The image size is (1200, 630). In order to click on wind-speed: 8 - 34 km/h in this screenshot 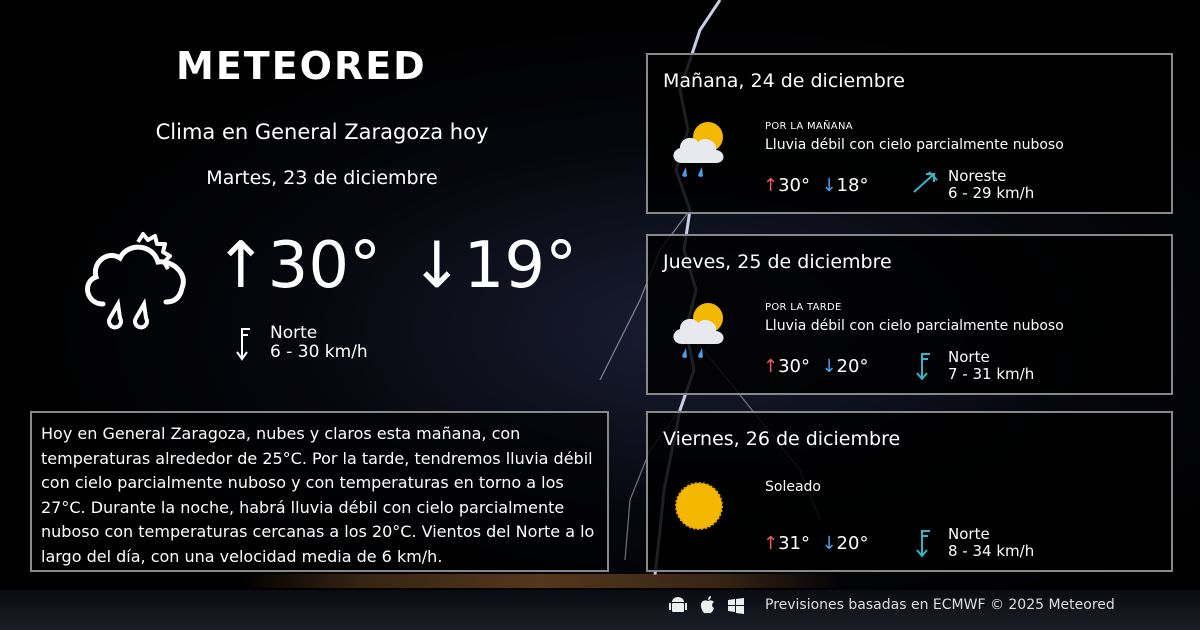, I will do `click(991, 551)`.